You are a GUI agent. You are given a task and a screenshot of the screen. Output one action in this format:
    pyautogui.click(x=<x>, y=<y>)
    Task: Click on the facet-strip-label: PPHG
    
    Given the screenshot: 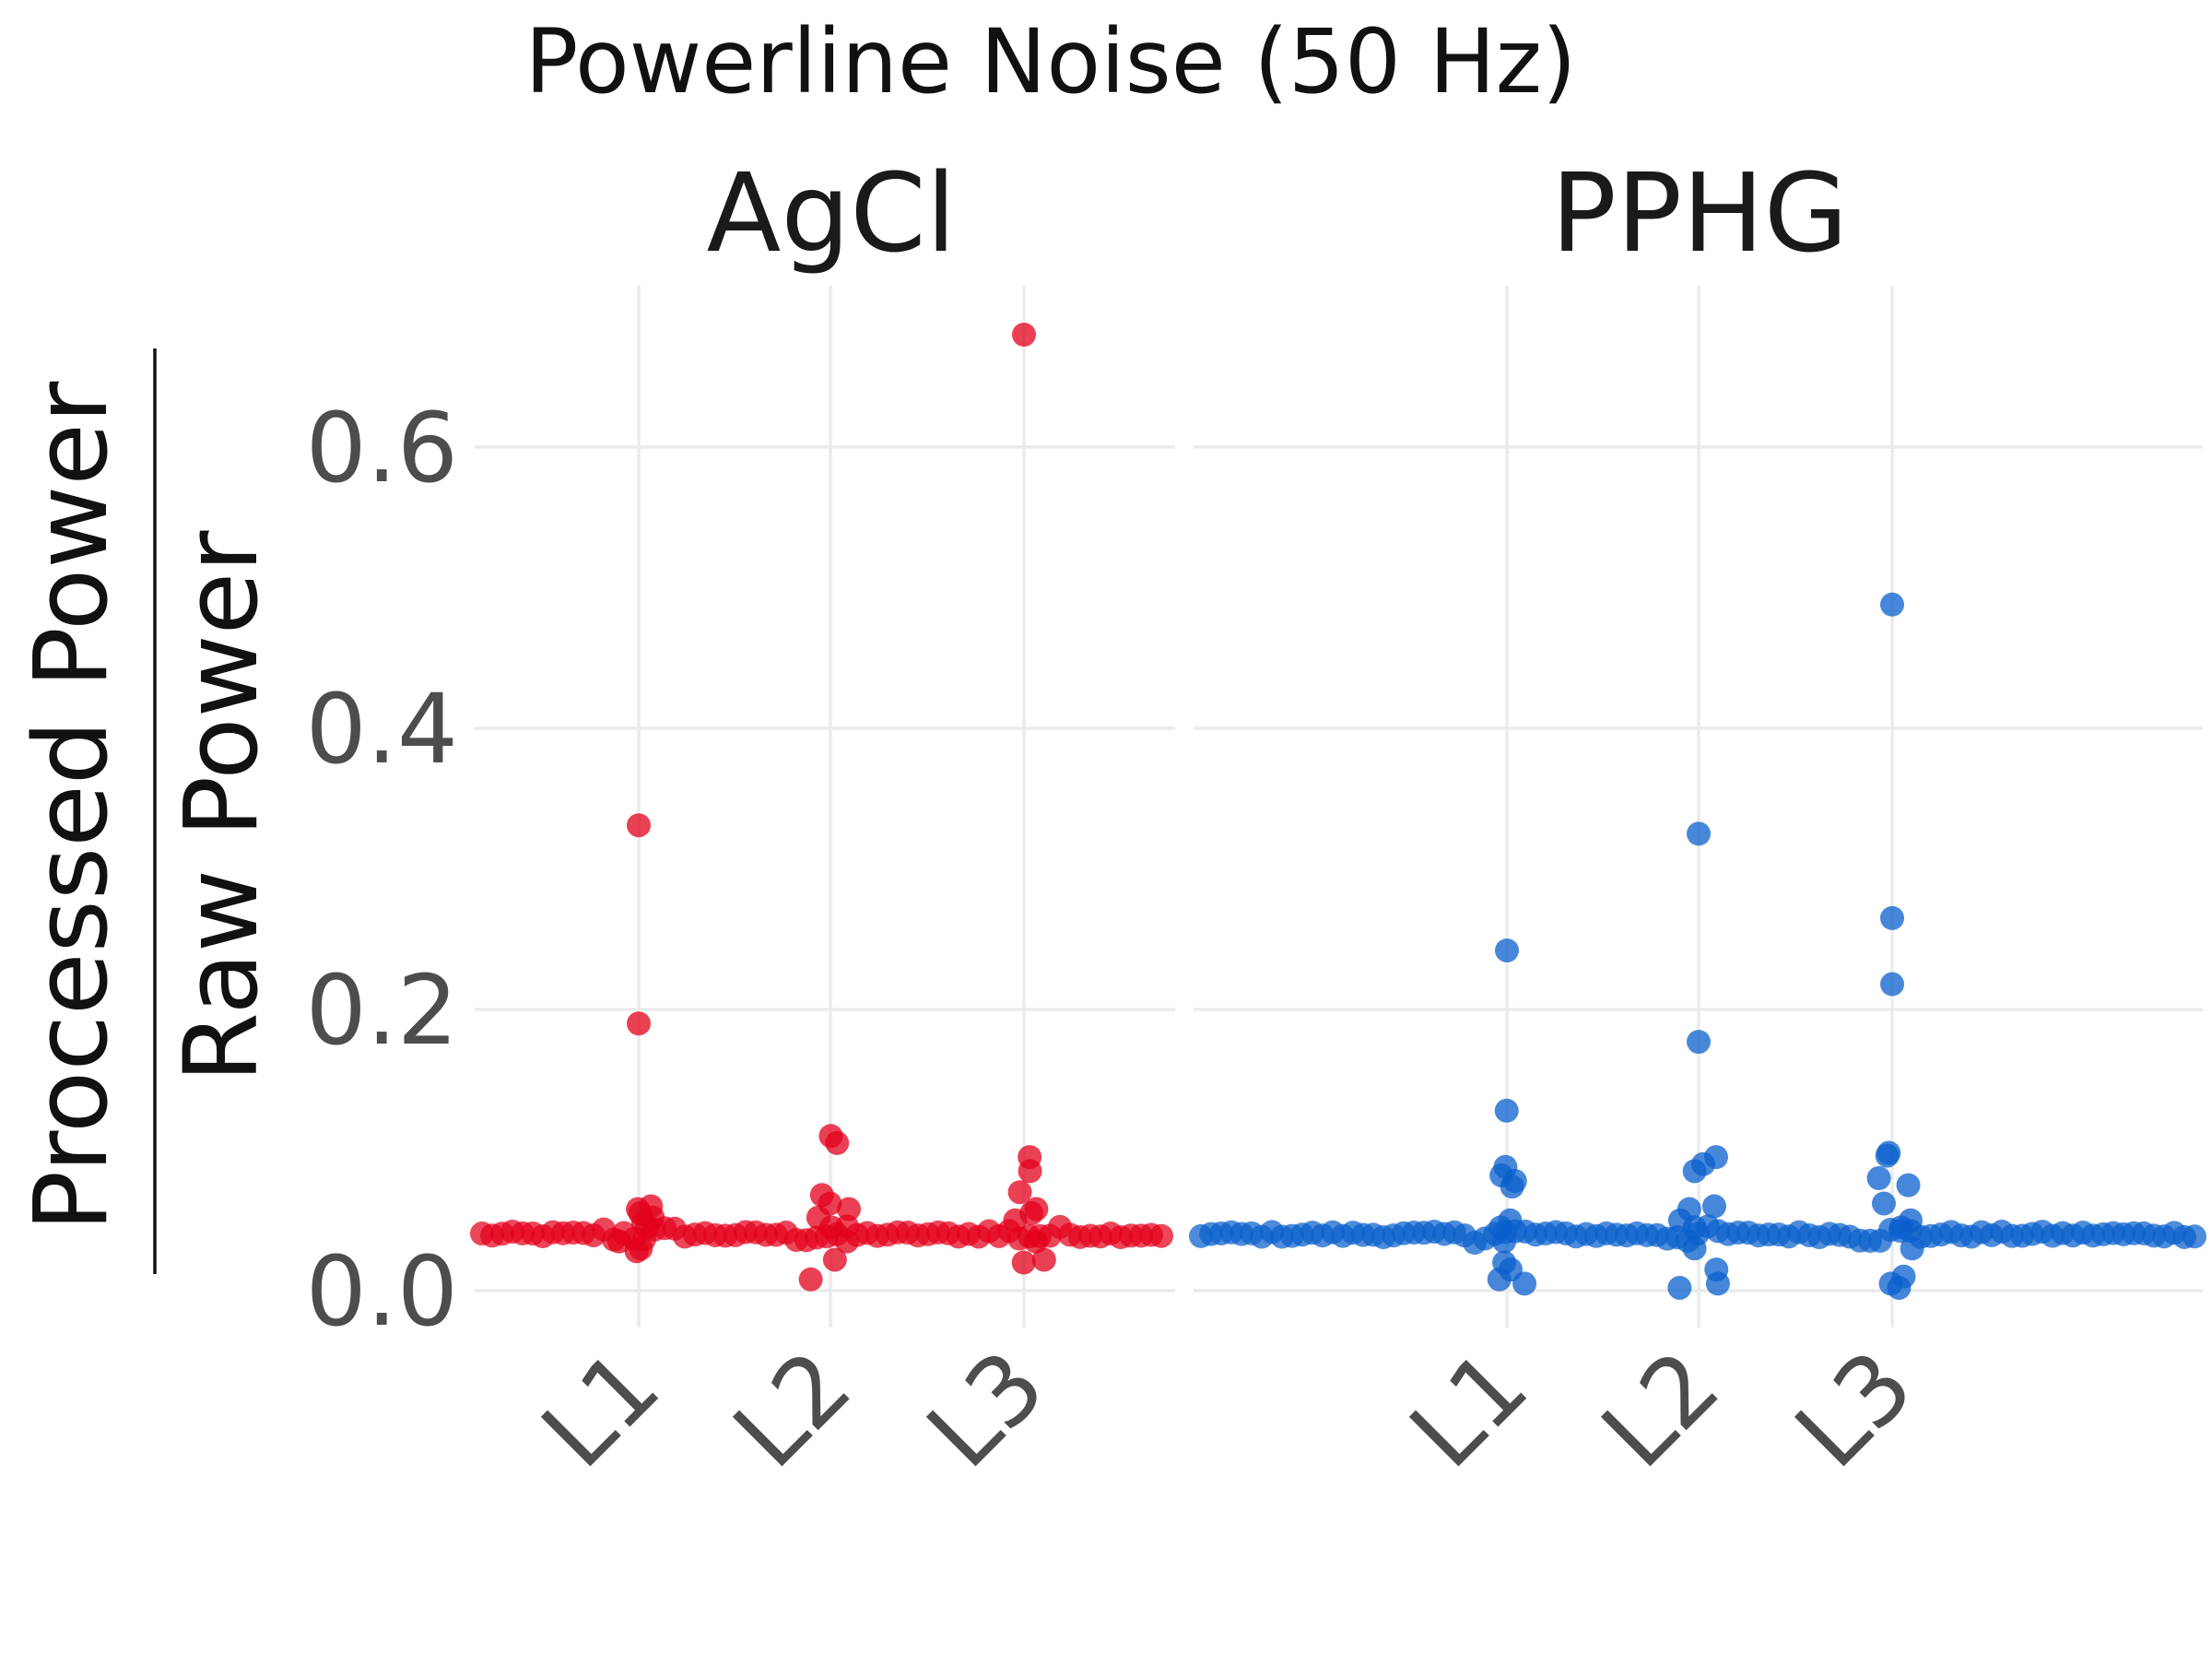 What is the action you would take?
    pyautogui.click(x=1699, y=213)
    